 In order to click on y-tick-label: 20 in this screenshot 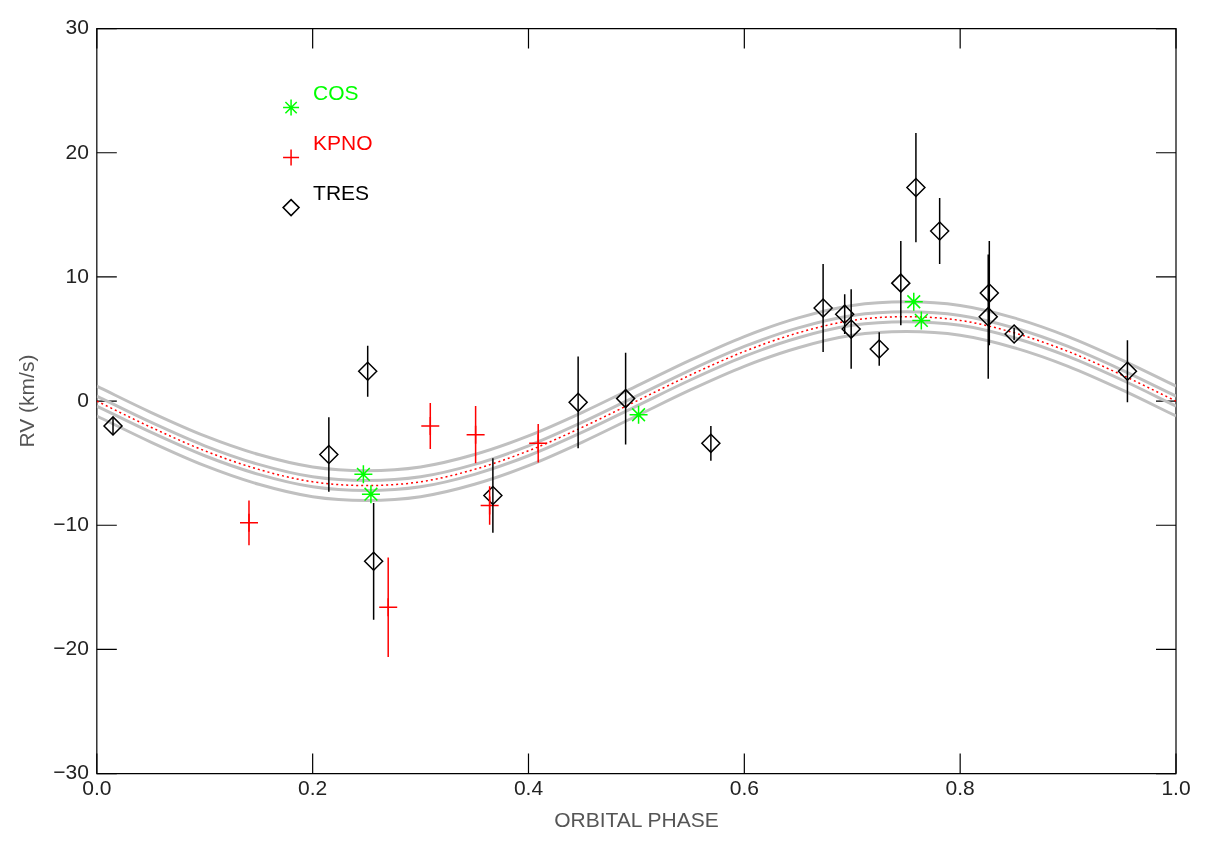, I will do `click(77, 151)`.